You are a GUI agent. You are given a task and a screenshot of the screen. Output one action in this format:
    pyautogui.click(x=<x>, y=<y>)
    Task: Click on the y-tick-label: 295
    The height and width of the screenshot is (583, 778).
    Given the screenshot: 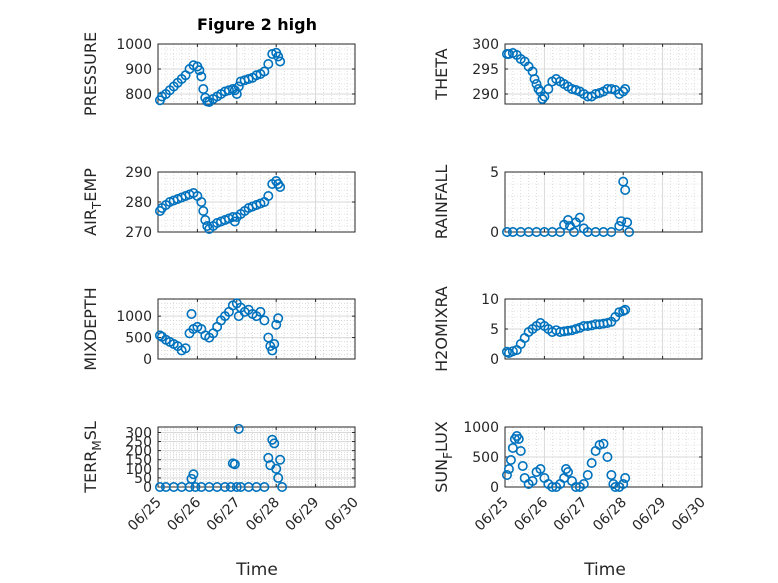 What is the action you would take?
    pyautogui.click(x=485, y=70)
    